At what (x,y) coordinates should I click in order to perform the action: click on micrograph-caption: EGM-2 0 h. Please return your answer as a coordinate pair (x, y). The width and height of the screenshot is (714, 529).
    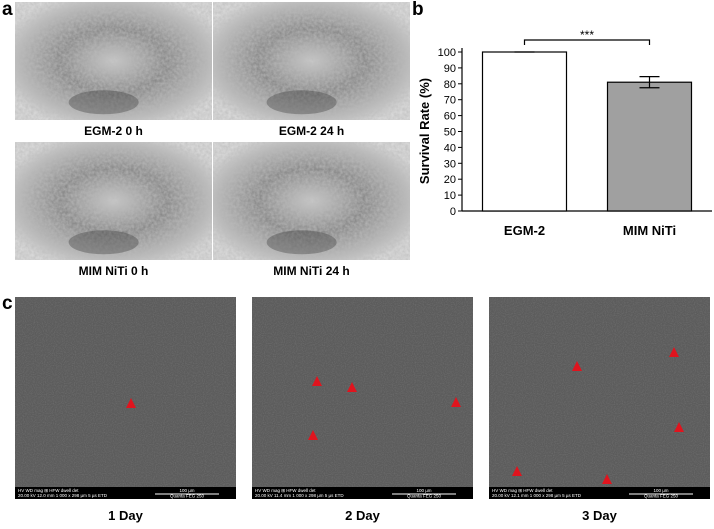
    Looking at the image, I should click on (113, 131).